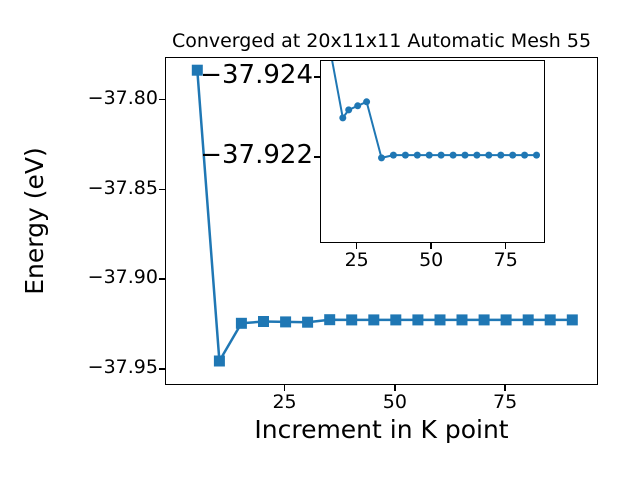  What do you see at coordinates (256, 154) in the screenshot?
I see `y-tick-label: −37.922` at bounding box center [256, 154].